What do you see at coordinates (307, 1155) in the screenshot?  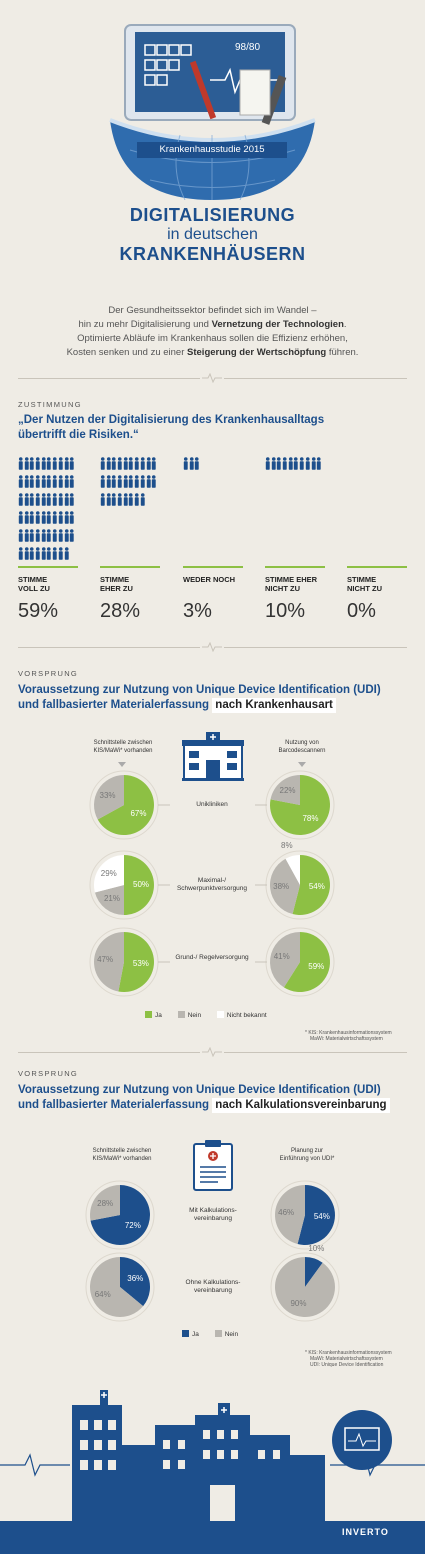 I see `s3-right-header: Planung zur Einführung von UDI*` at bounding box center [307, 1155].